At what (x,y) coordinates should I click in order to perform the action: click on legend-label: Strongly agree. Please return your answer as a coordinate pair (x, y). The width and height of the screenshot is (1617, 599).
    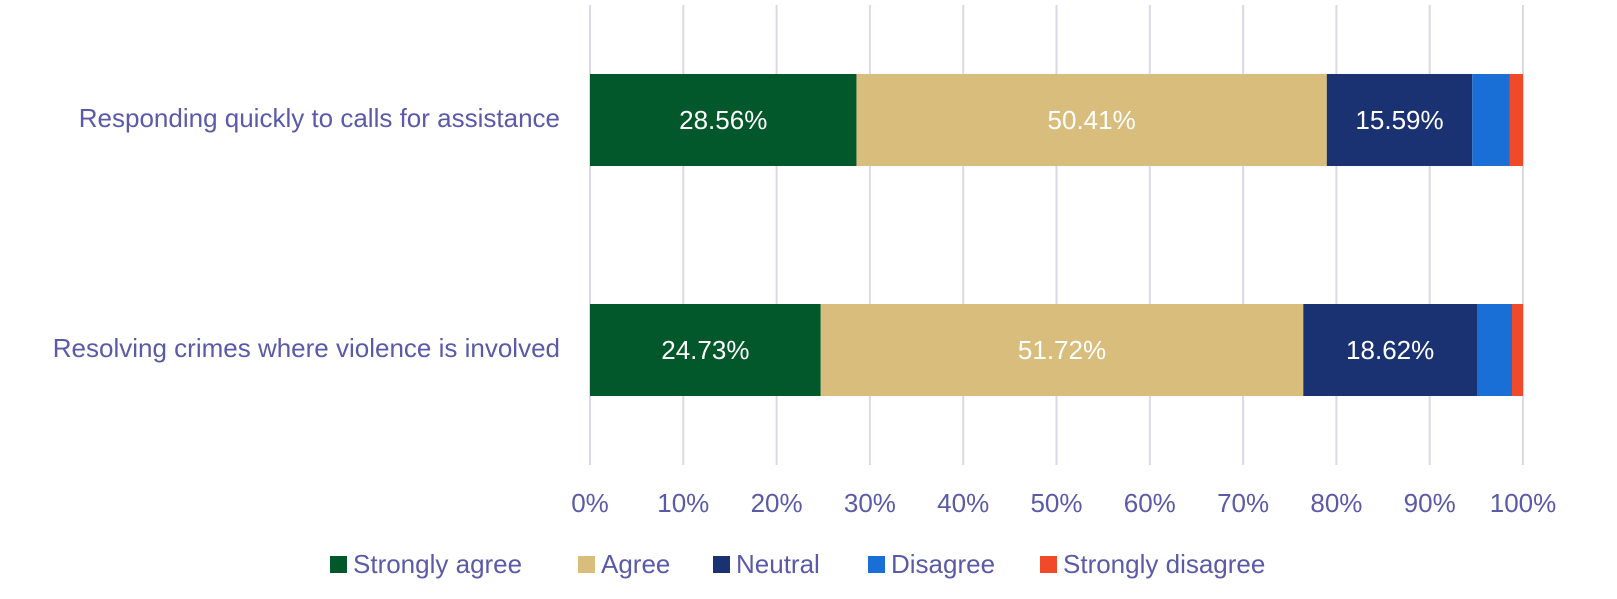
    Looking at the image, I should click on (437, 564).